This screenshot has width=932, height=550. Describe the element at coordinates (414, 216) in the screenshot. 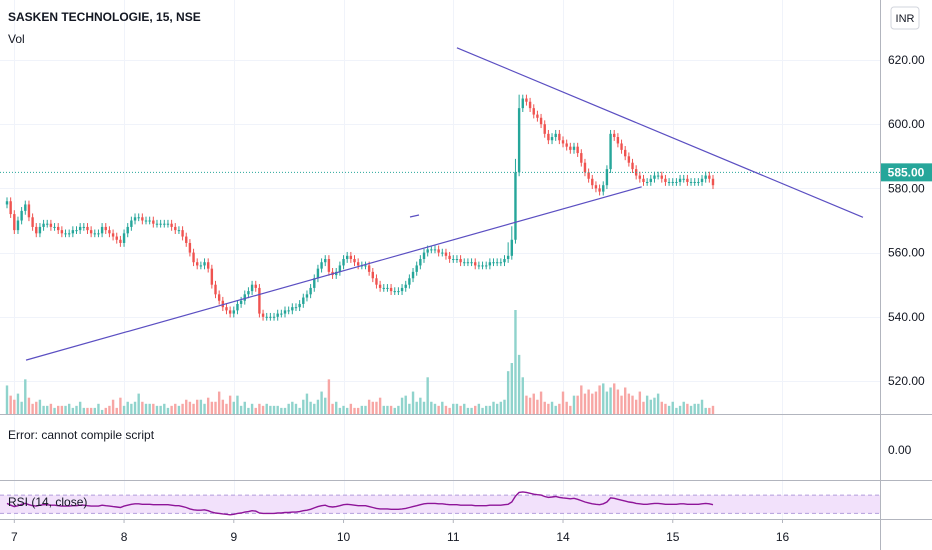

I see `drawing-stroke` at that location.